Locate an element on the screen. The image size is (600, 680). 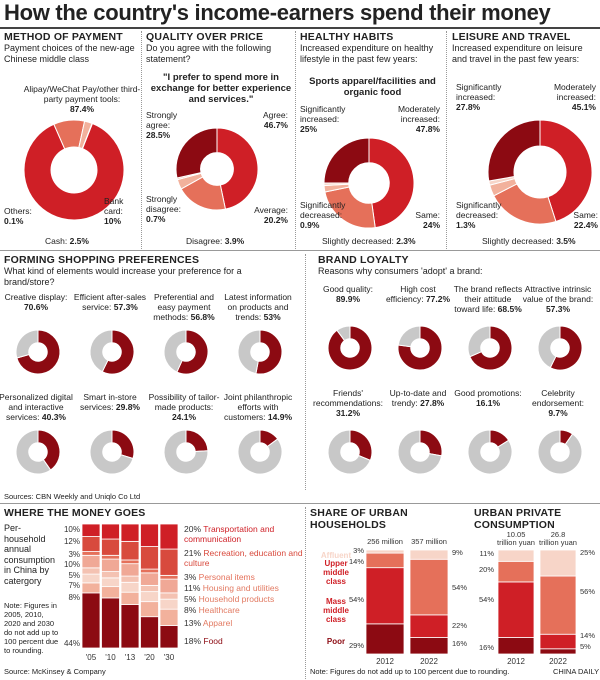
chart-label: Affluent is located at coordinates (336, 555).